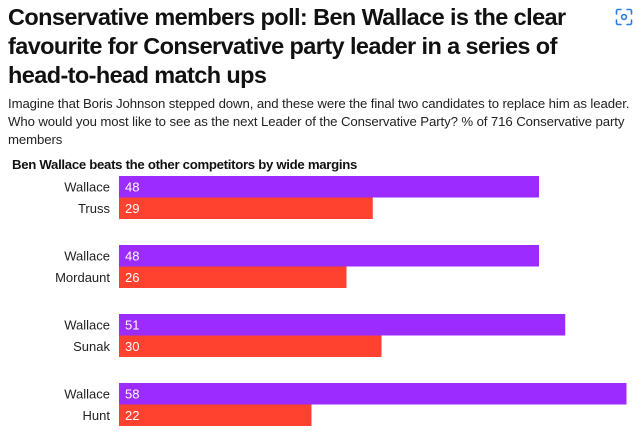  What do you see at coordinates (250, 346) in the screenshot?
I see `bar-sunak` at bounding box center [250, 346].